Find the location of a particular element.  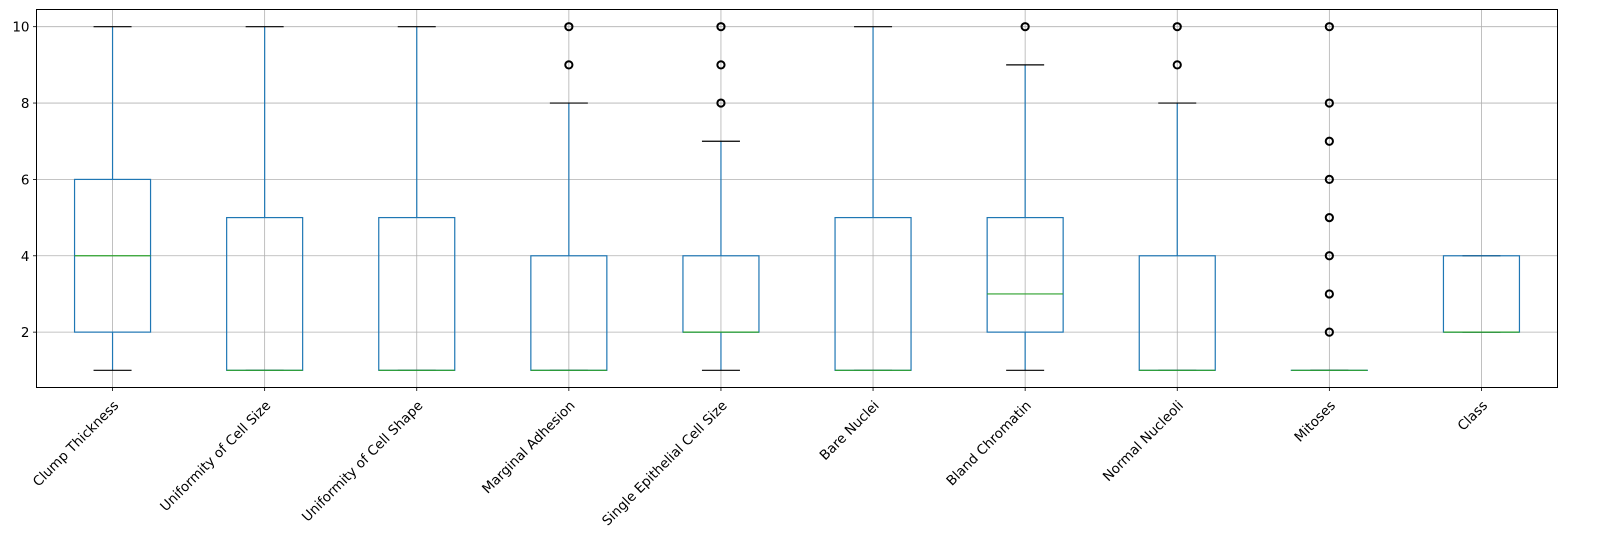

x-tick-label: Single Epithelial Cell Size is located at coordinates (664, 463).